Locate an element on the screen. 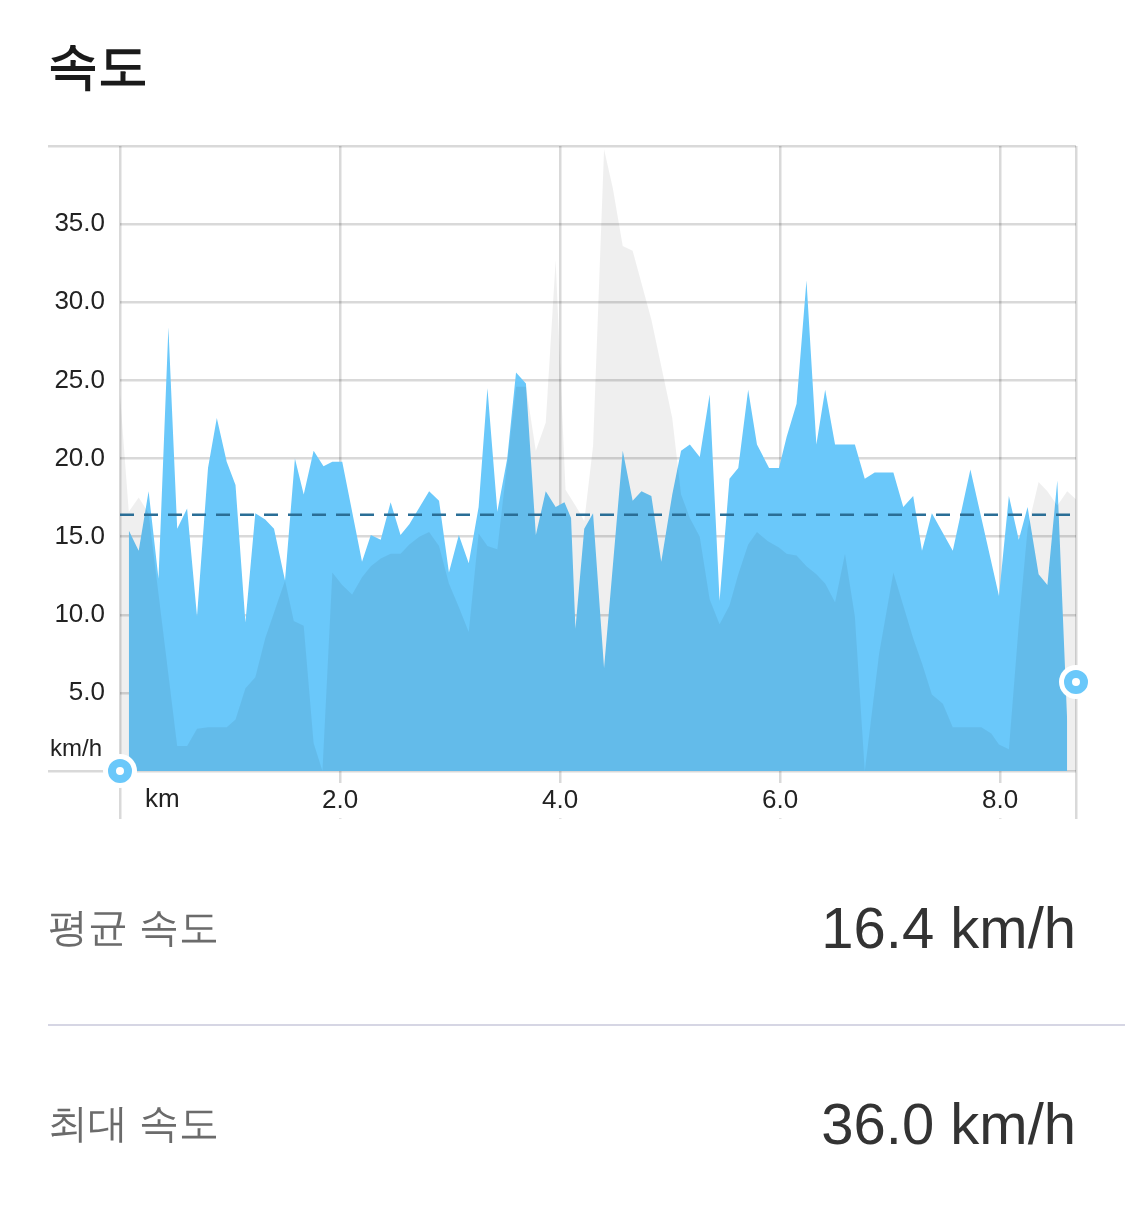 Image resolution: width=1125 pixels, height=1225 pixels. y-tick-label: 15.0 is located at coordinates (79, 534).